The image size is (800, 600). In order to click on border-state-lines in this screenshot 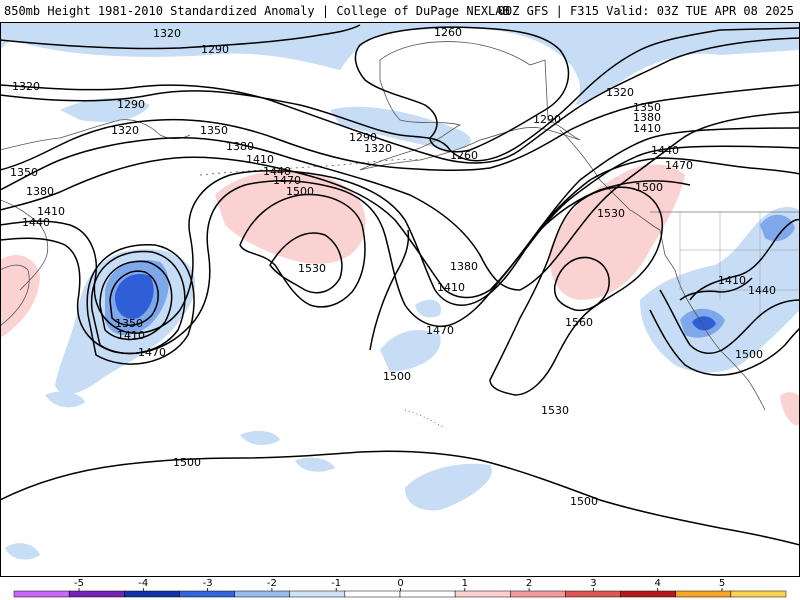, I will do `click(739, 266)`.